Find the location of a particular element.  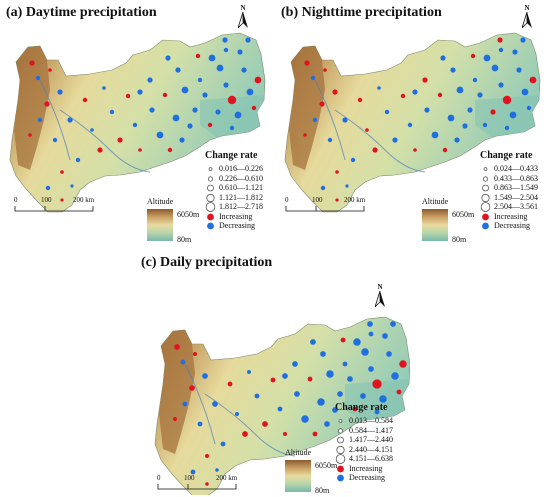

legend-class-1: 0.024—0.433 is located at coordinates (515, 169).